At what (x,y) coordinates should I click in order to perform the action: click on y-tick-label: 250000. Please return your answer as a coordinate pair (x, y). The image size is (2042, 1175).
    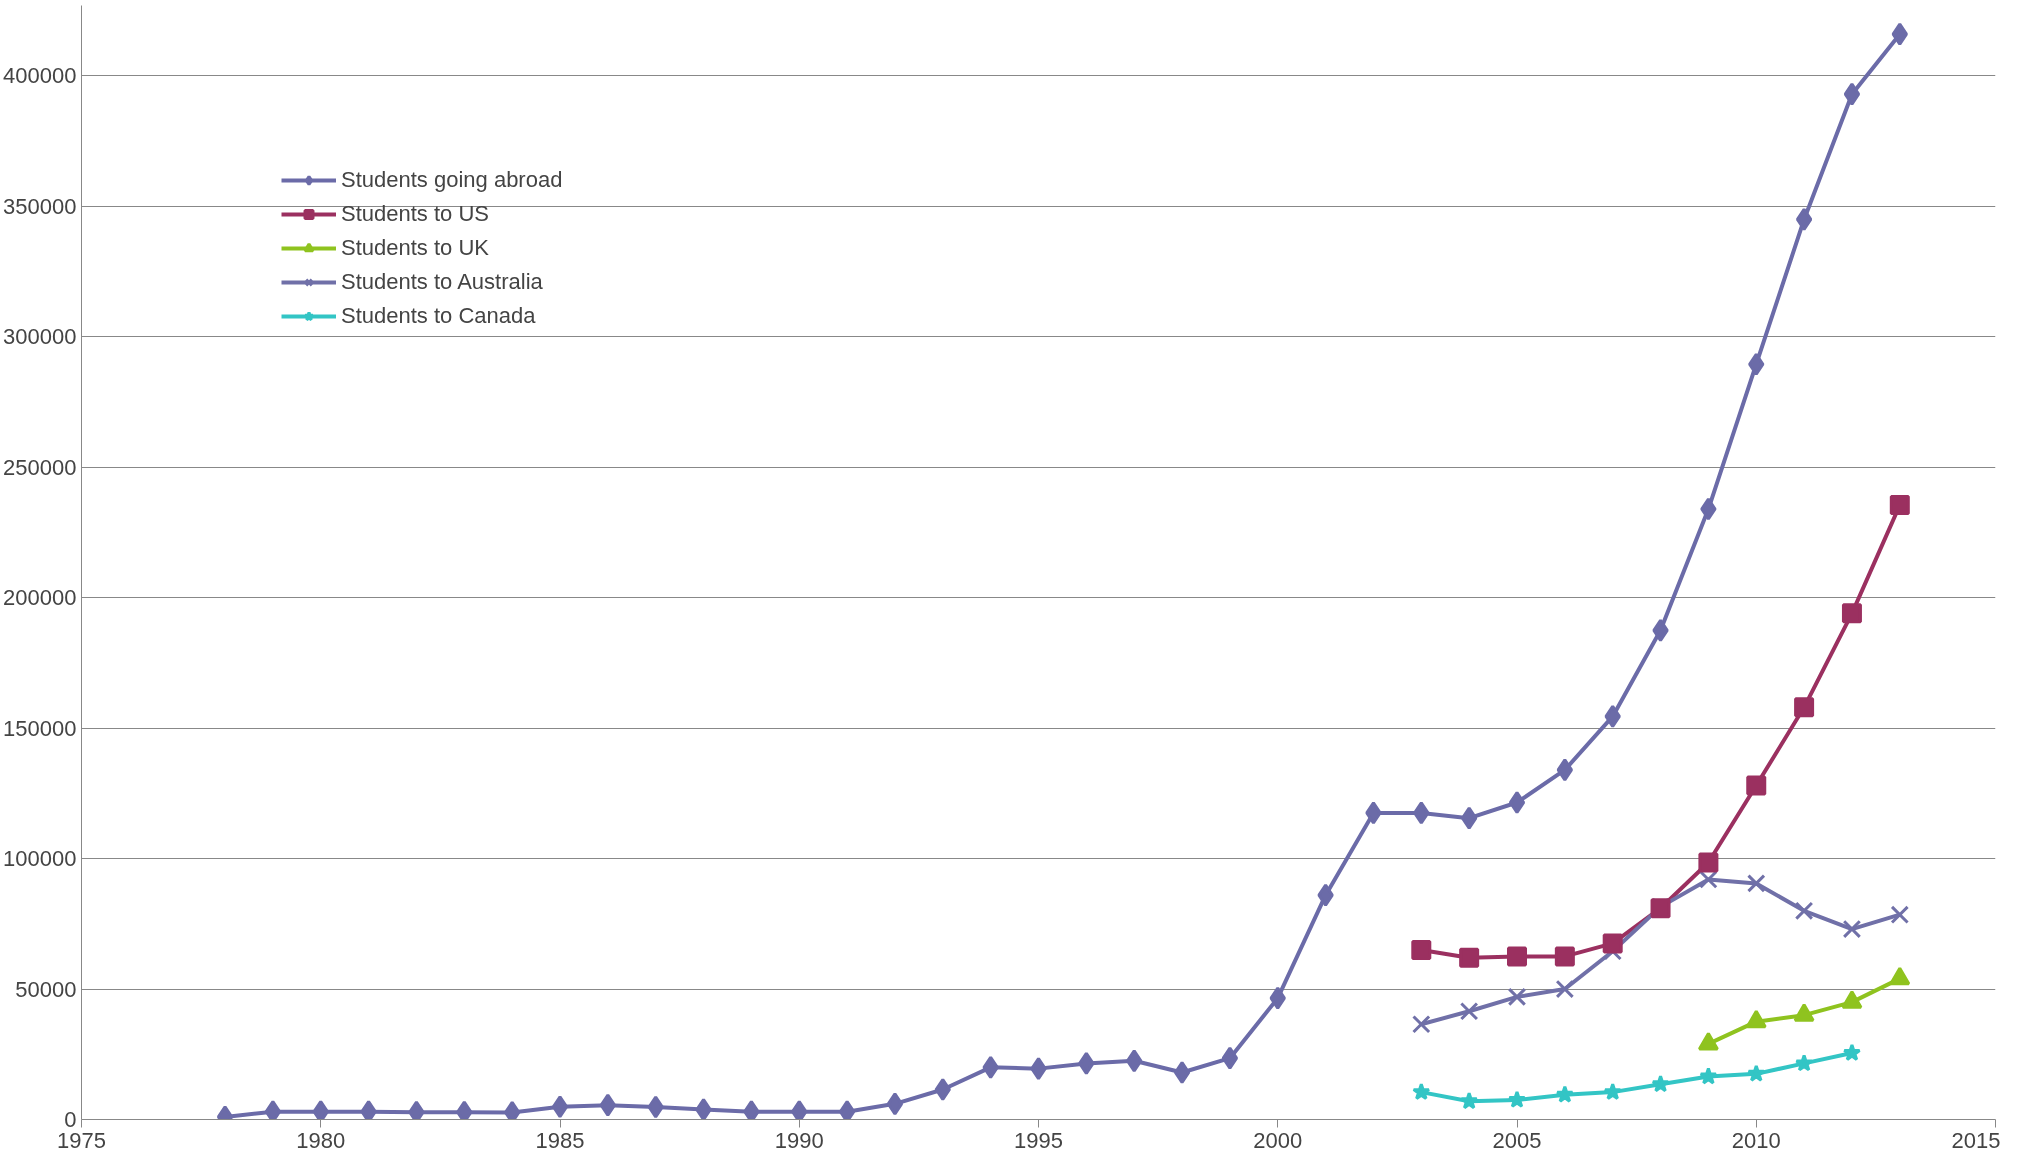
    Looking at the image, I should click on (40, 467).